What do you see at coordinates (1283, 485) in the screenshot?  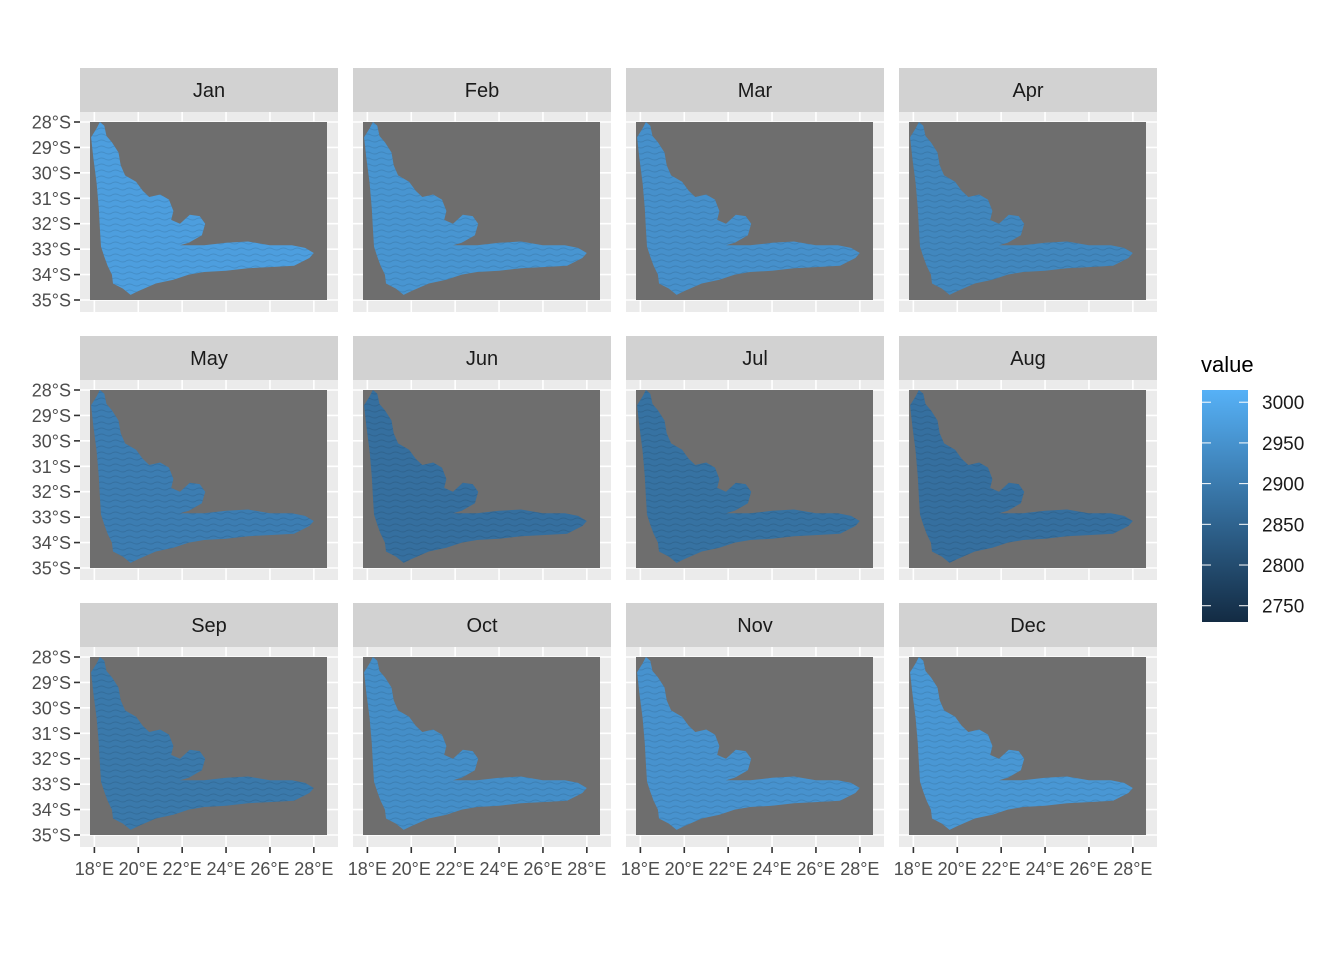 I see `legend-tick-label: 2900` at bounding box center [1283, 485].